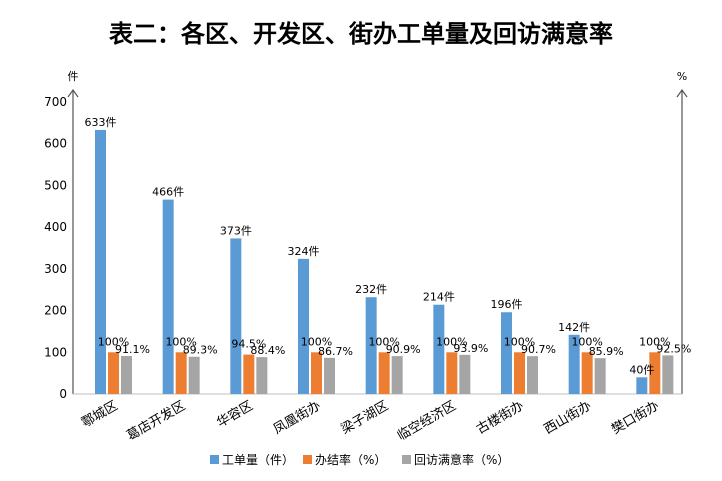 This screenshot has width=722, height=481. Describe the element at coordinates (461, 459) in the screenshot. I see `legend-label-2: 回访满意率（%）` at that location.